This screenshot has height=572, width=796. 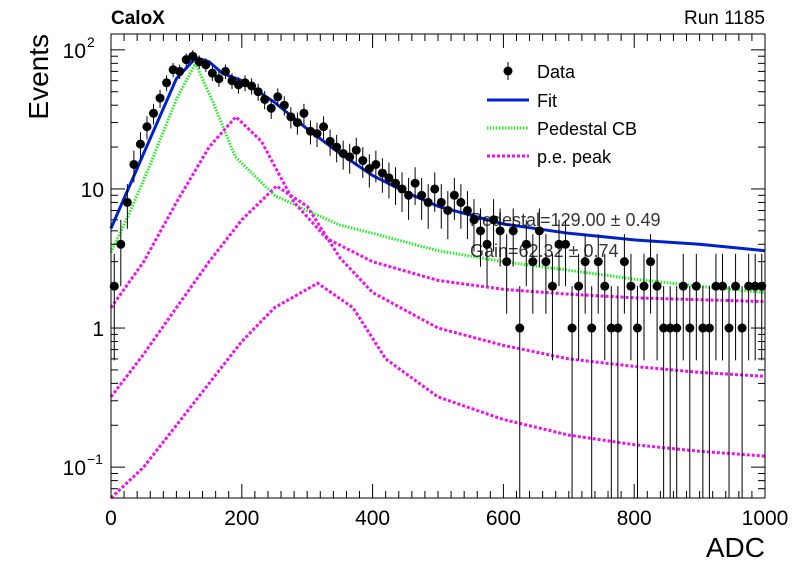 I want to click on y-tick-exponent: 2, so click(x=91, y=42).